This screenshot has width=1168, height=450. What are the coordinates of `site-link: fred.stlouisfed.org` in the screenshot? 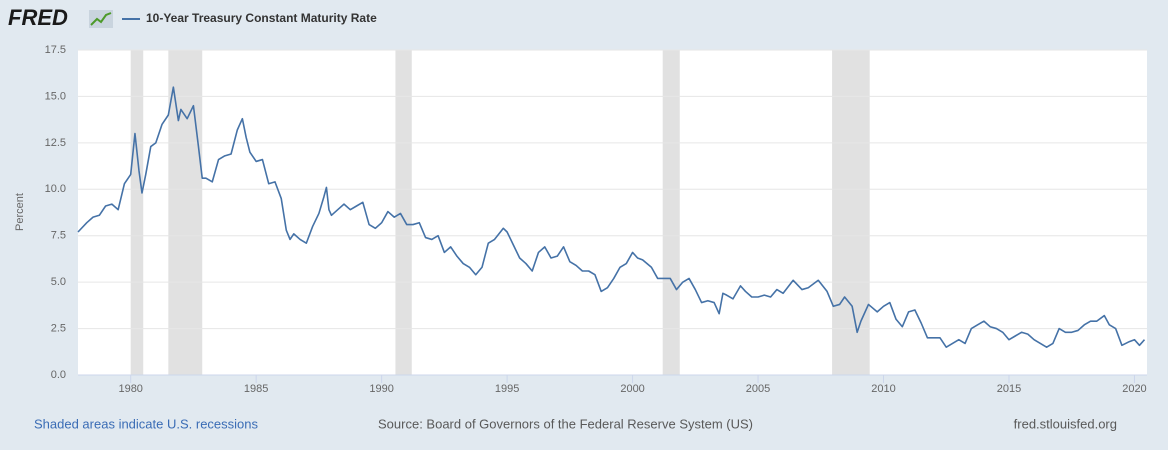 It's located at (1065, 423).